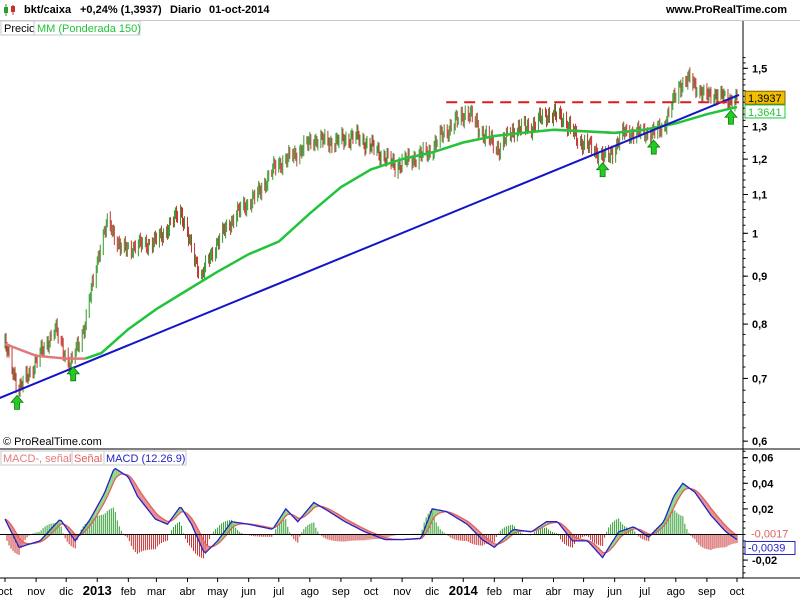  Describe the element at coordinates (48, 10) in the screenshot. I see `symbol-title: bkt/caixa` at that location.